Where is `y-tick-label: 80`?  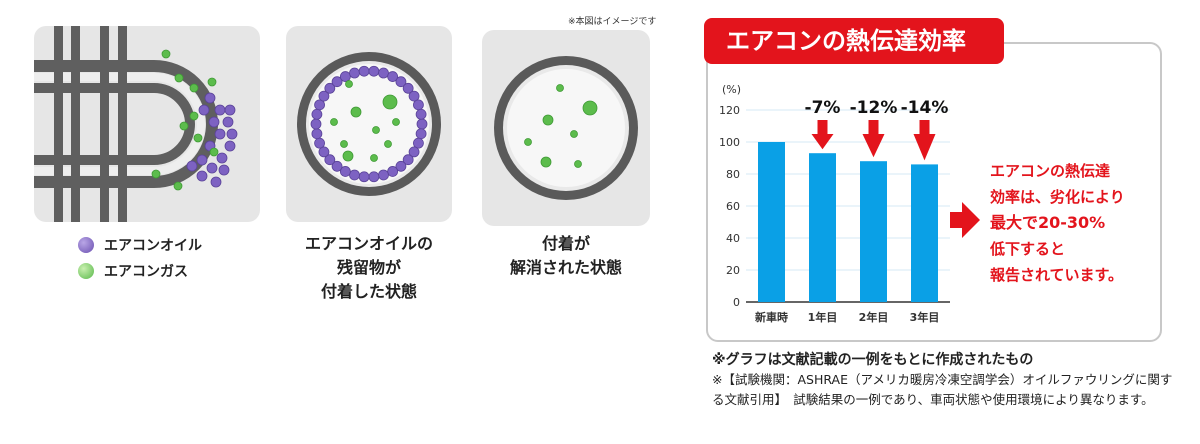 y-tick-label: 80 is located at coordinates (733, 174).